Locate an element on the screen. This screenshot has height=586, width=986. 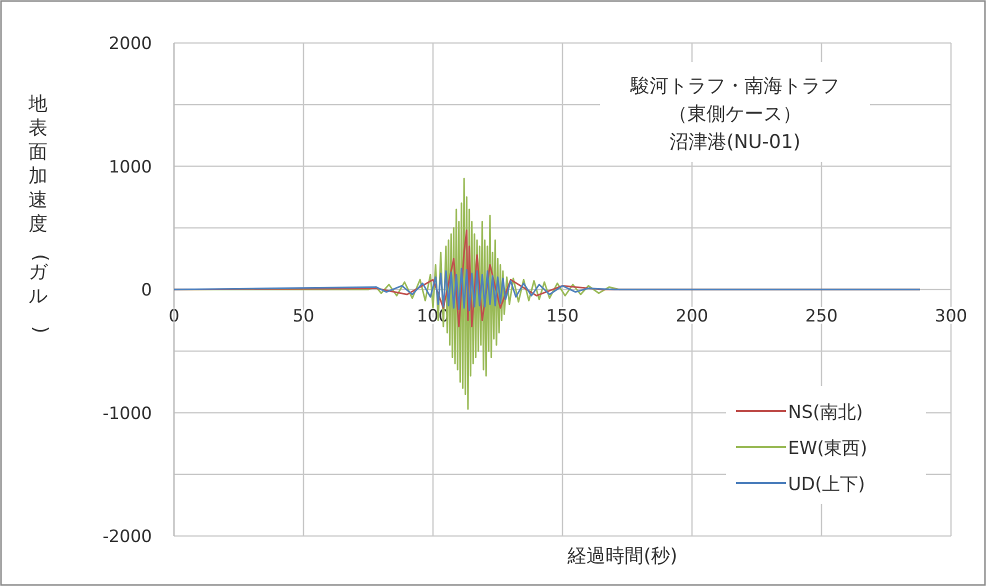
annotation: 沼津港(NU-01) is located at coordinates (735, 142).